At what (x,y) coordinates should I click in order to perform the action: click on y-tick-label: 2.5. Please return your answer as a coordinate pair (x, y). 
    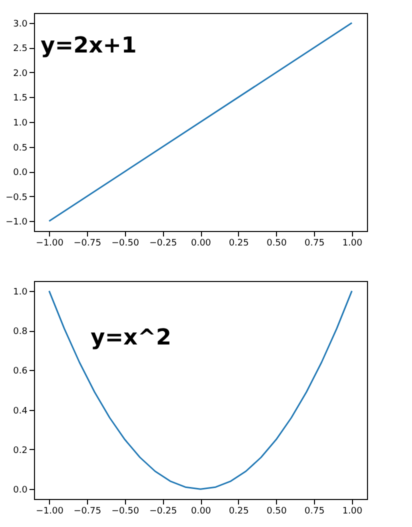
    Looking at the image, I should click on (20, 49).